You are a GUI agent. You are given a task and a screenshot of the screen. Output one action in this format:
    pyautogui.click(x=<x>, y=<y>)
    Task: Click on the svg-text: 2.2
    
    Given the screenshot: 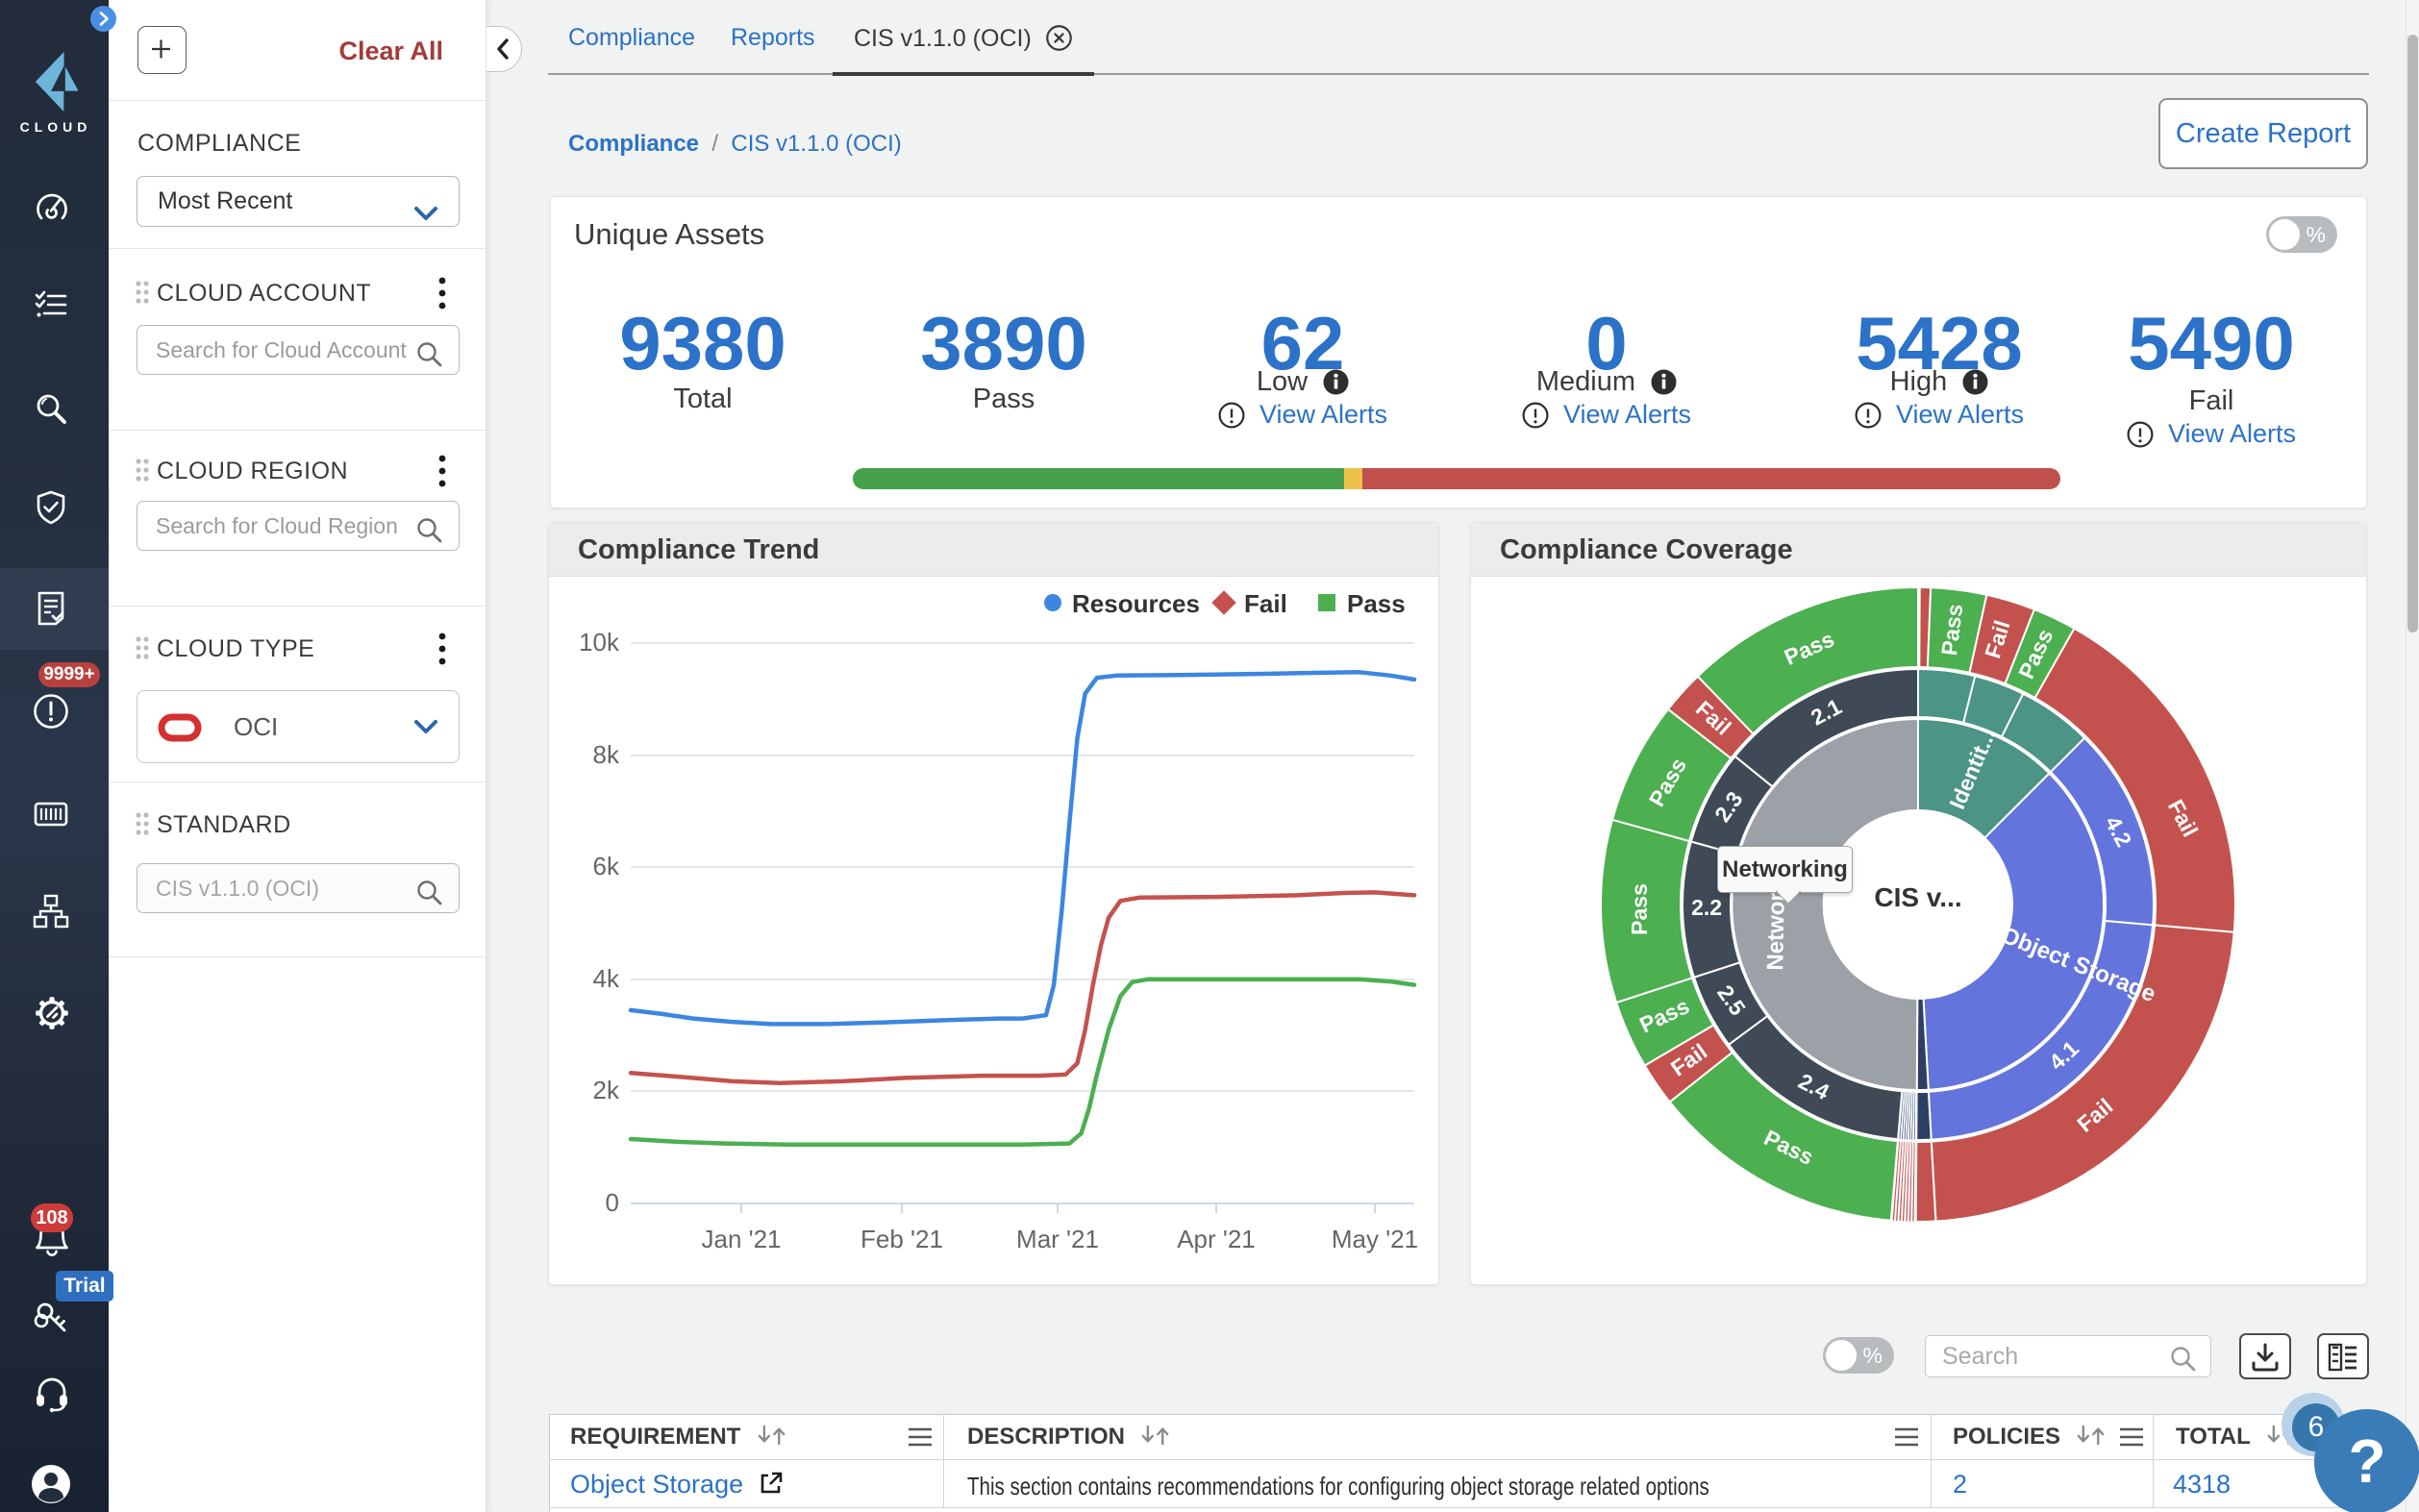 What is the action you would take?
    pyautogui.click(x=1706, y=907)
    